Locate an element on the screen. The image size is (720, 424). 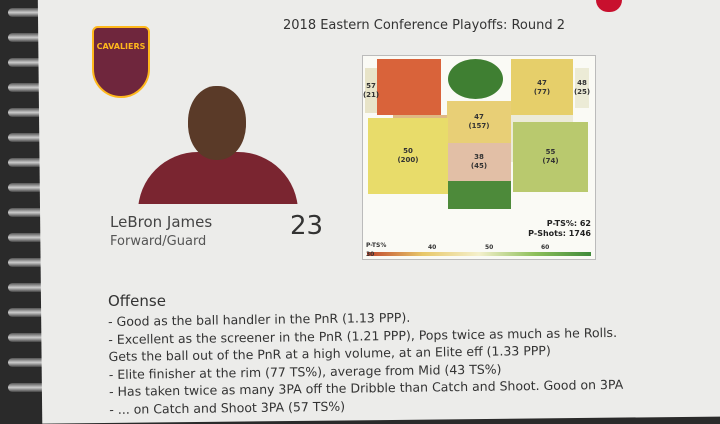
color-scale is located at coordinates (479, 254).